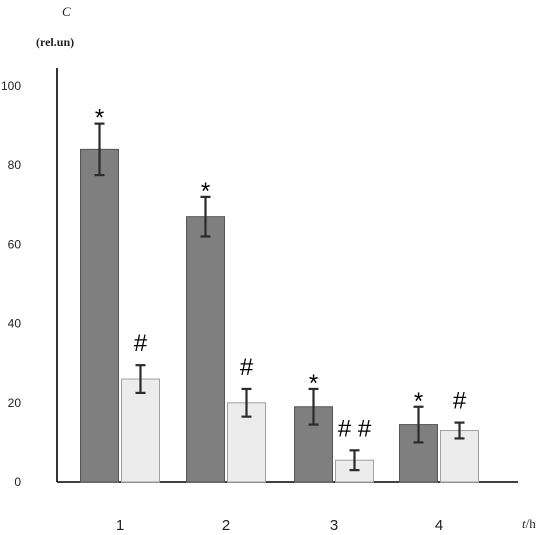 Image resolution: width=550 pixels, height=535 pixels. I want to click on y-tick-label: 40, so click(15, 324).